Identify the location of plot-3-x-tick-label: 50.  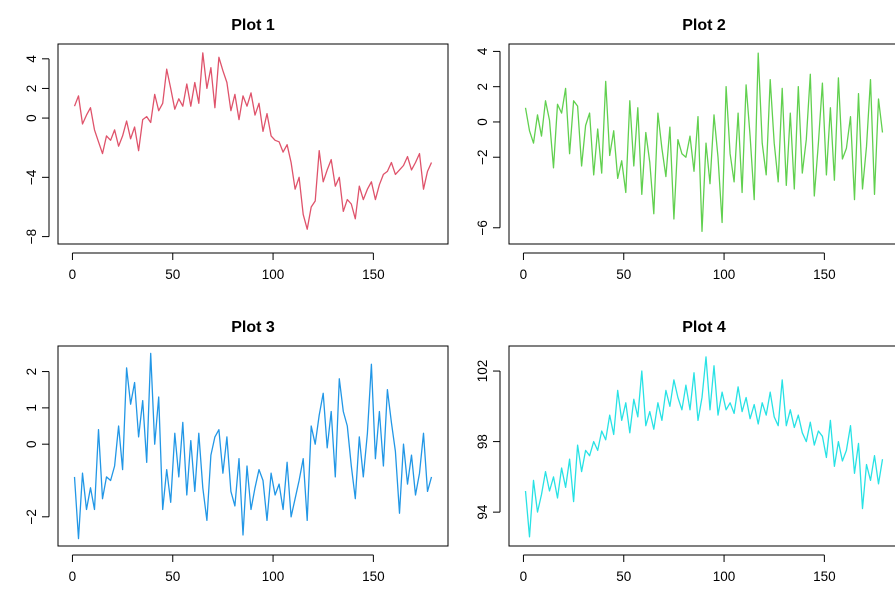
(172, 576).